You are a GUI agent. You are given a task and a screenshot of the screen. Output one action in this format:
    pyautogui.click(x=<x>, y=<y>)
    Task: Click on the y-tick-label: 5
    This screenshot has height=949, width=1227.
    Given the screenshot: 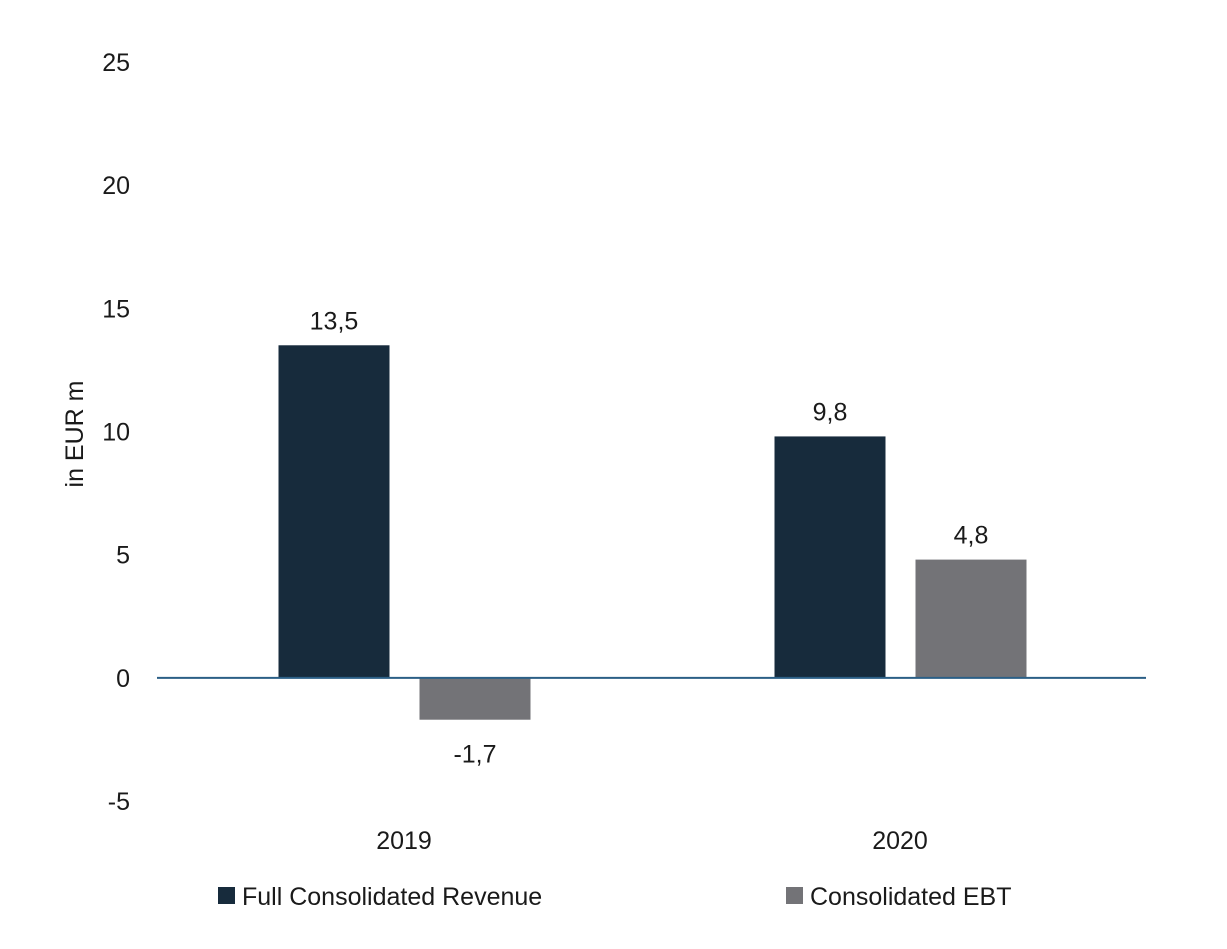 What is the action you would take?
    pyautogui.click(x=123, y=556)
    